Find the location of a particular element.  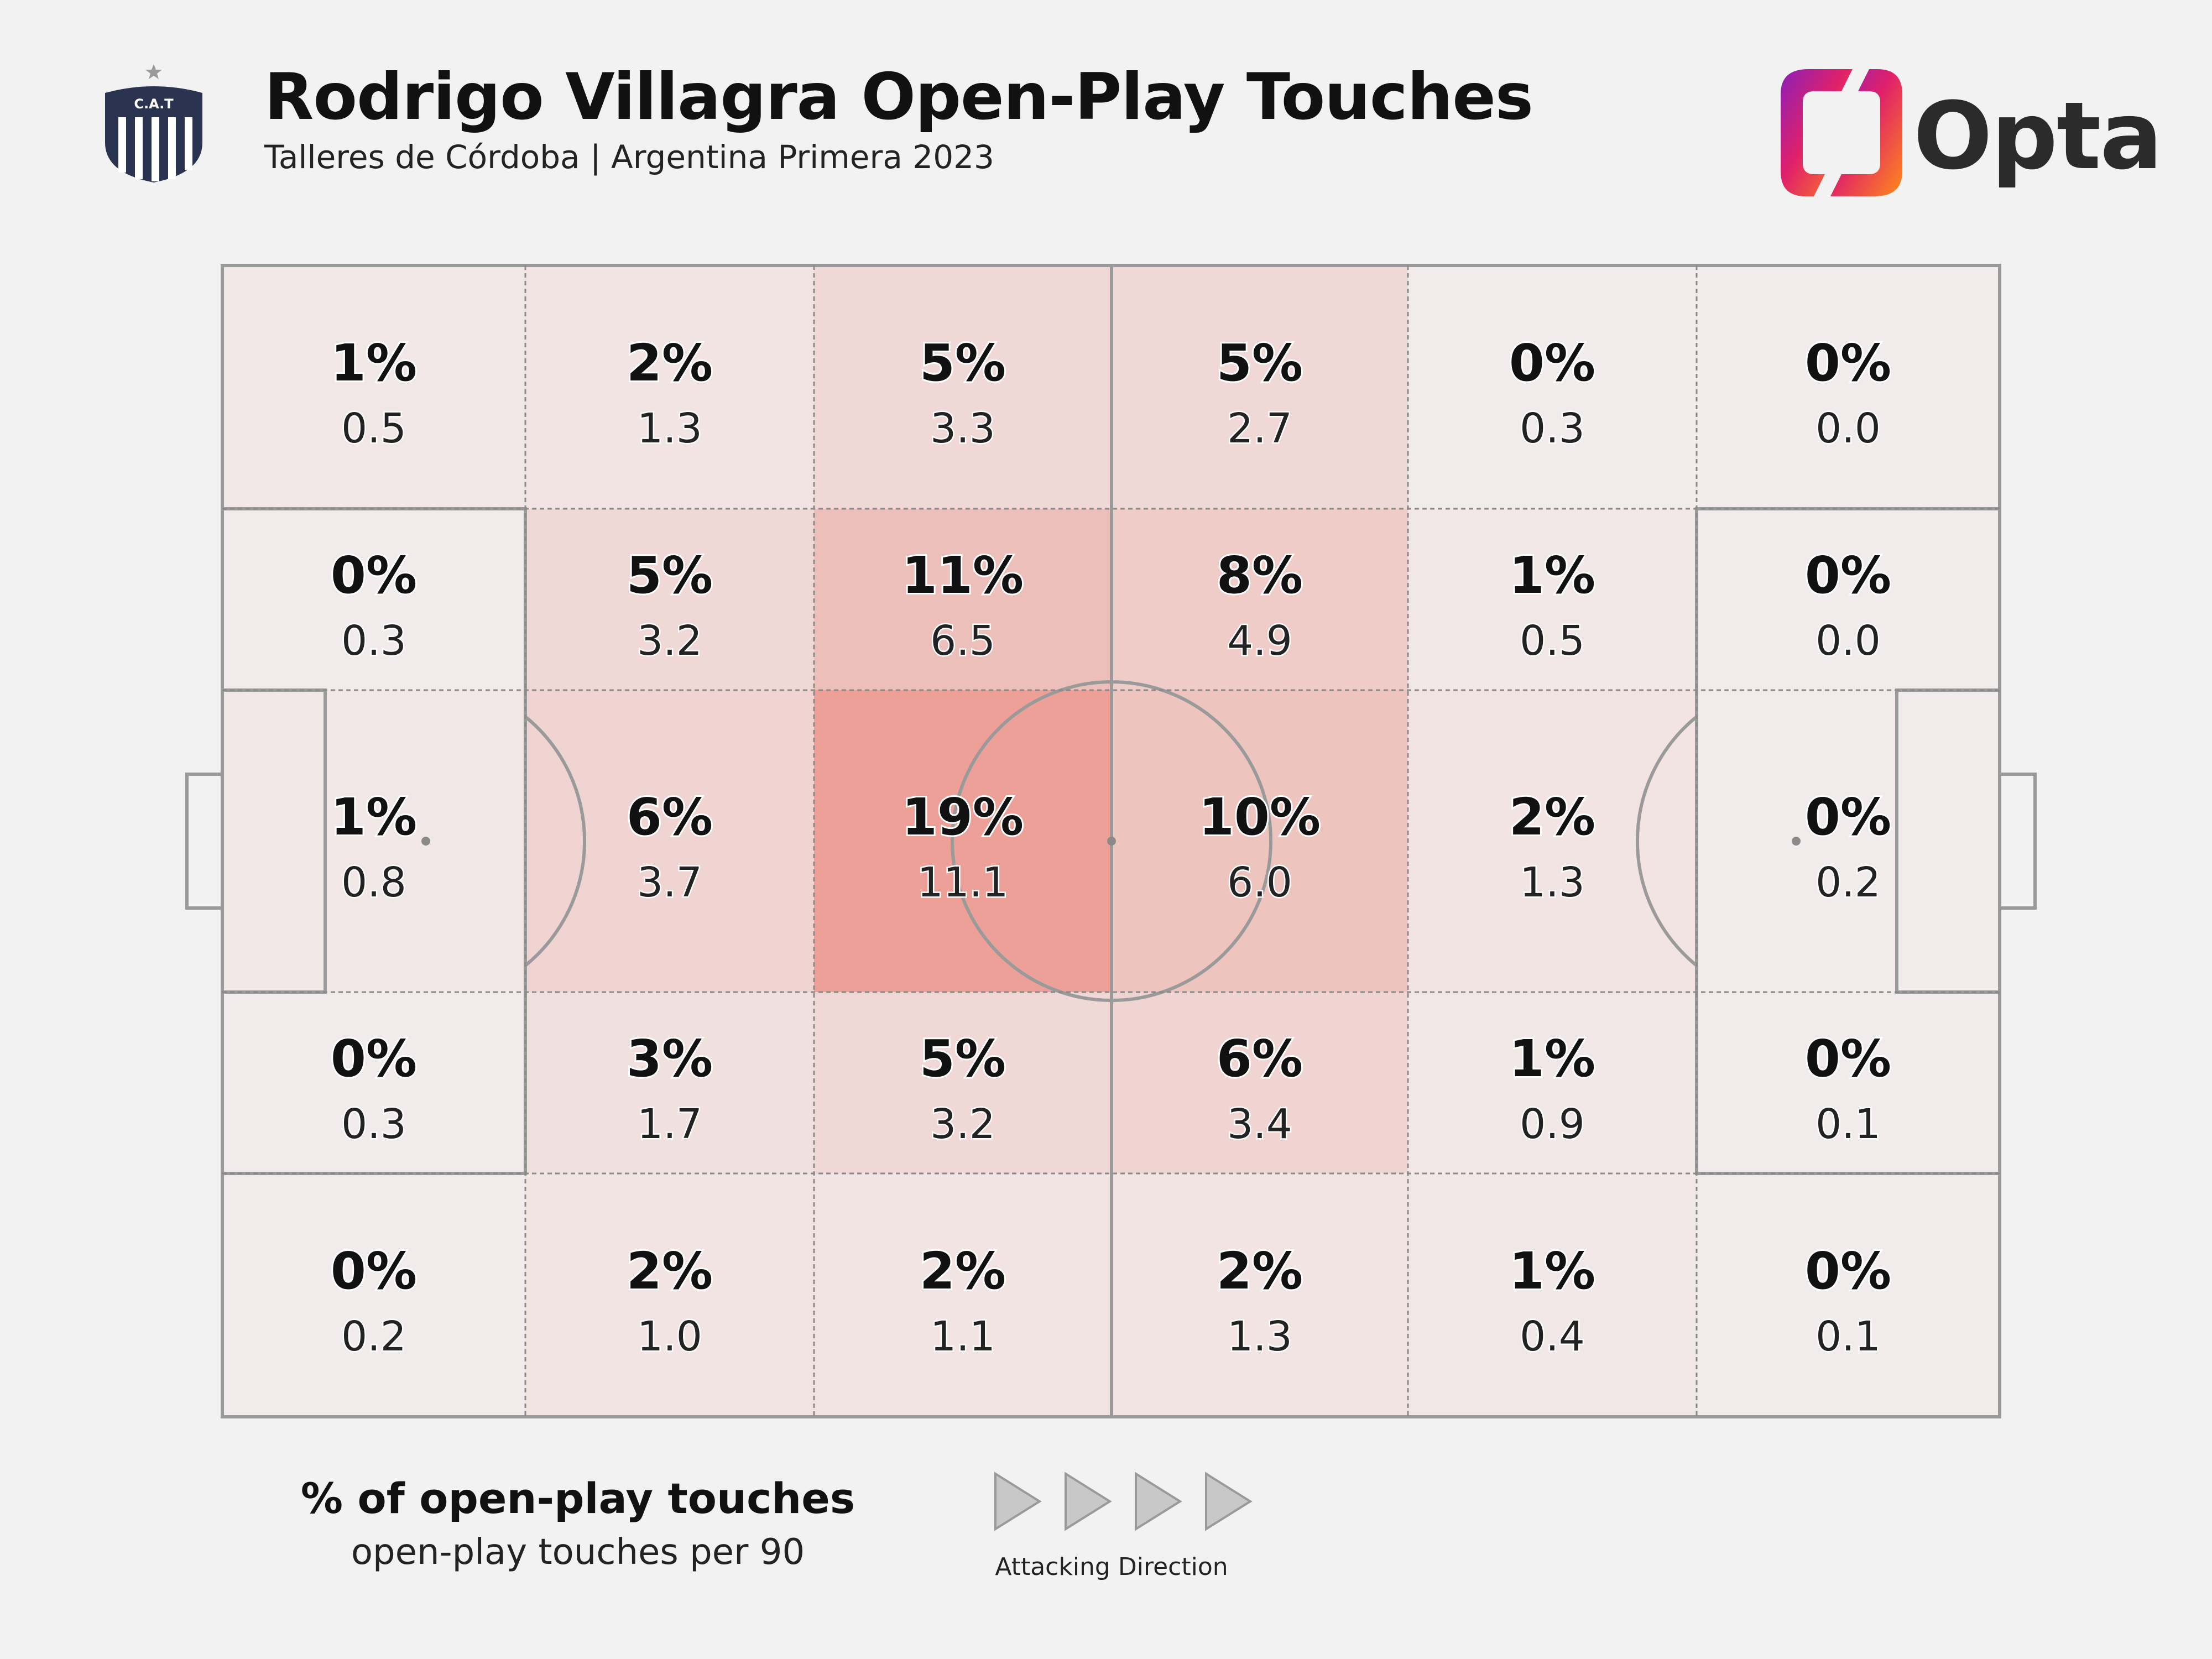

zone-per90-label: 3.2 is located at coordinates (963, 1124).